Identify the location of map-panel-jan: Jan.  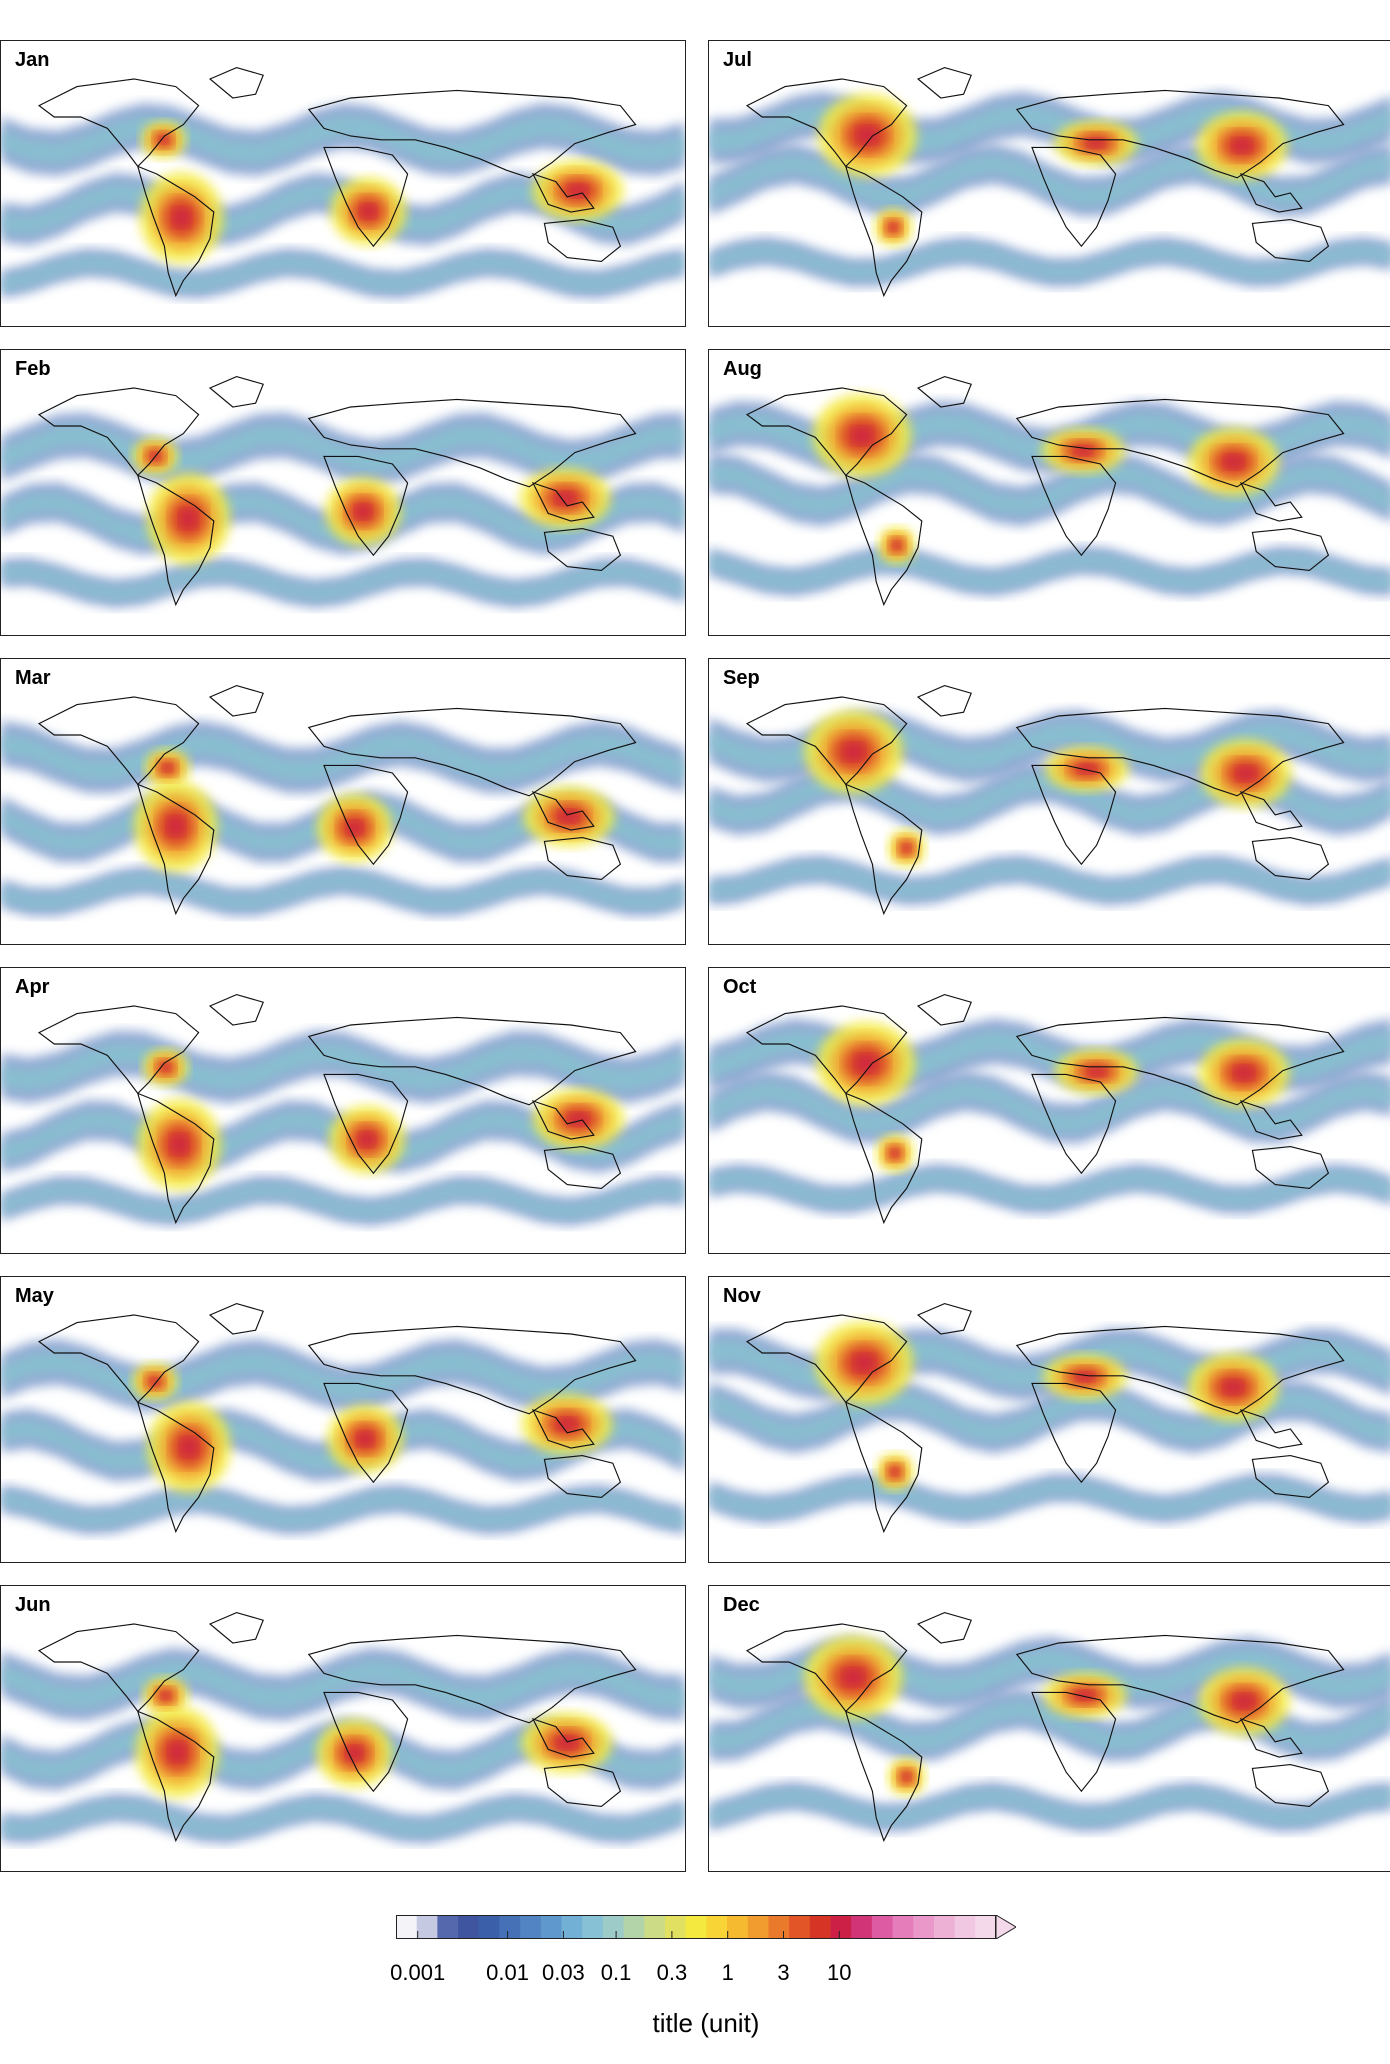
(343, 183).